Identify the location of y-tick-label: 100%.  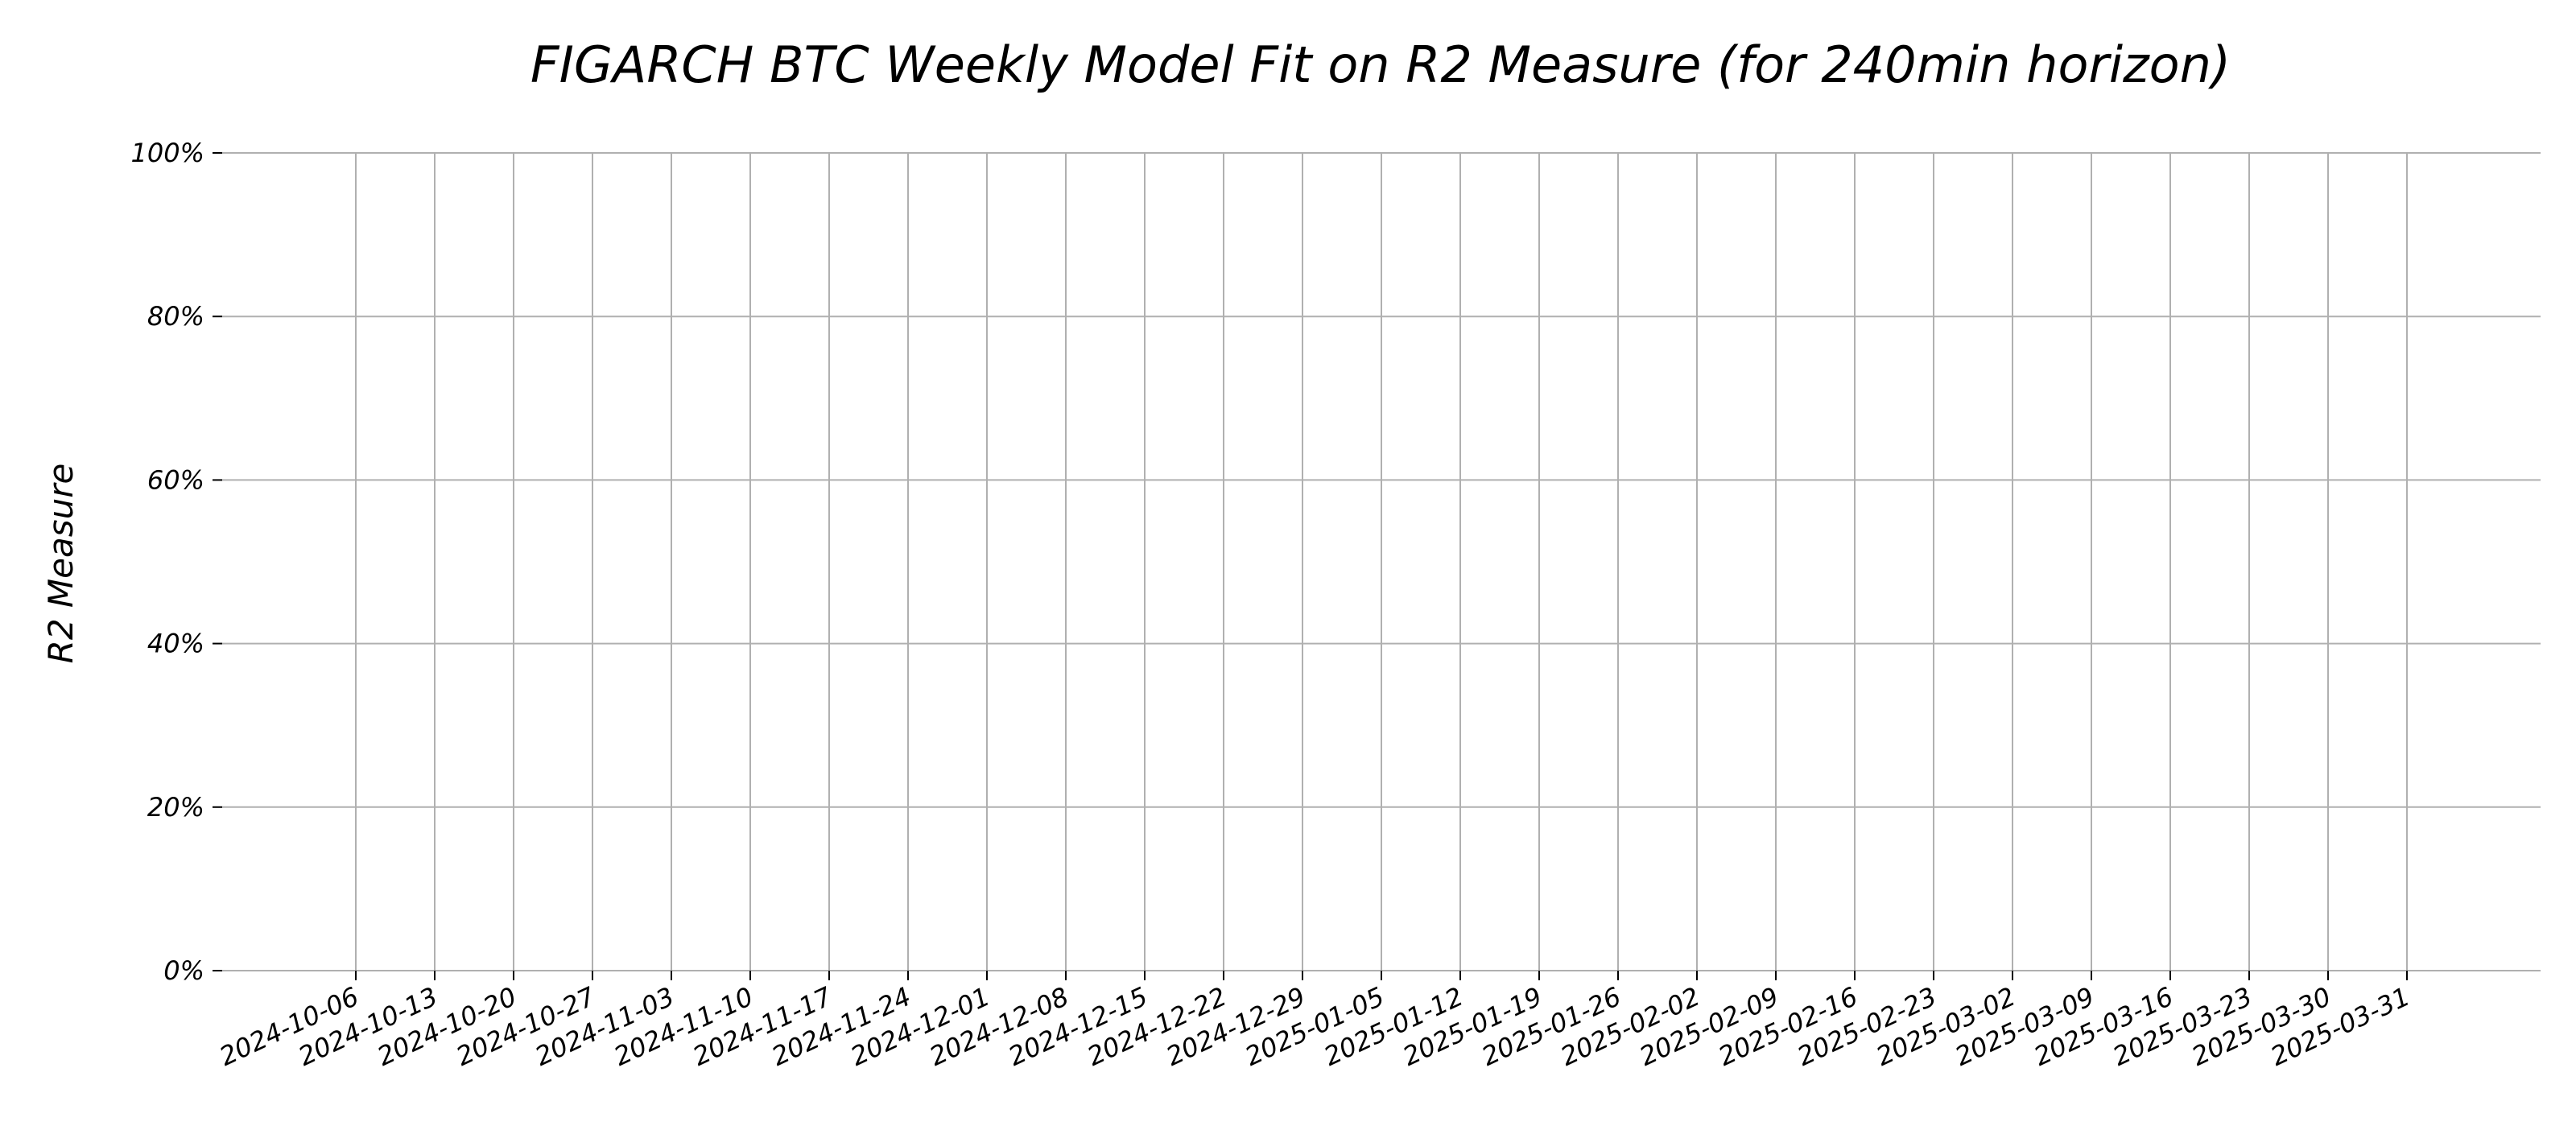
(167, 153).